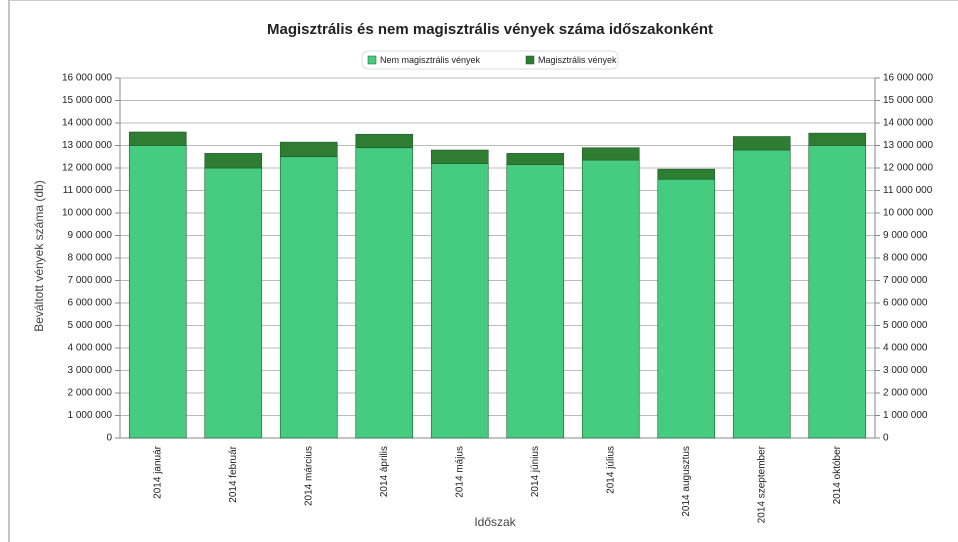  What do you see at coordinates (905, 280) in the screenshot?
I see `y2-tick-label: 7 000 000` at bounding box center [905, 280].